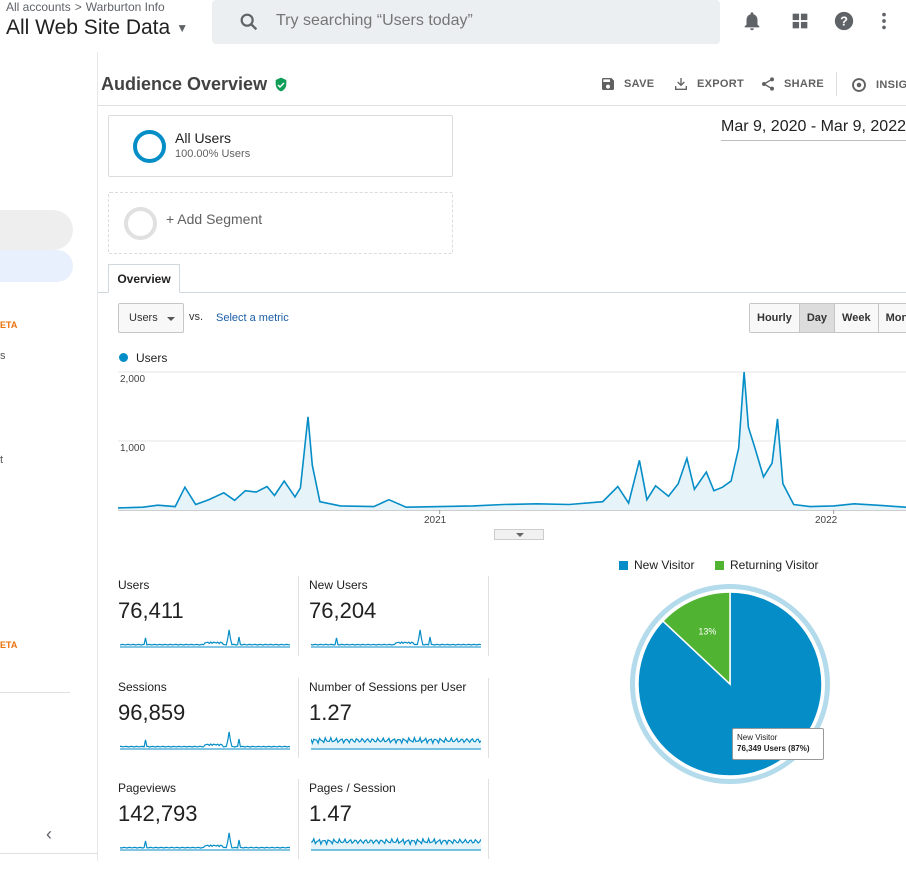  Describe the element at coordinates (859, 85) in the screenshot. I see `insights-icon` at that location.